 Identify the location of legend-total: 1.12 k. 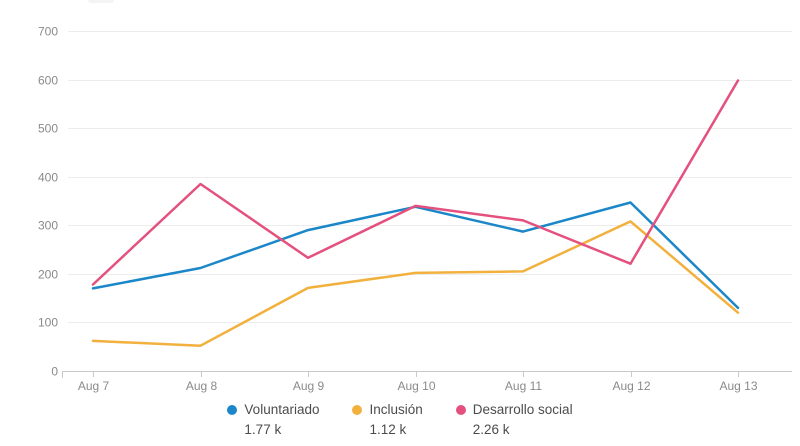
(388, 429).